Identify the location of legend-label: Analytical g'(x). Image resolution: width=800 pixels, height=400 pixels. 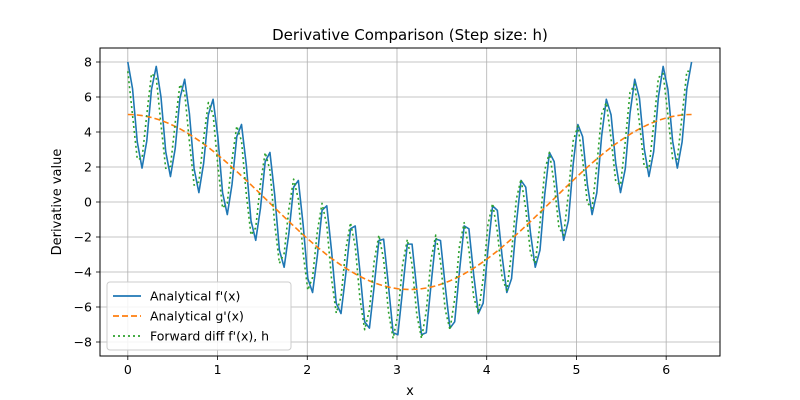
(197, 316).